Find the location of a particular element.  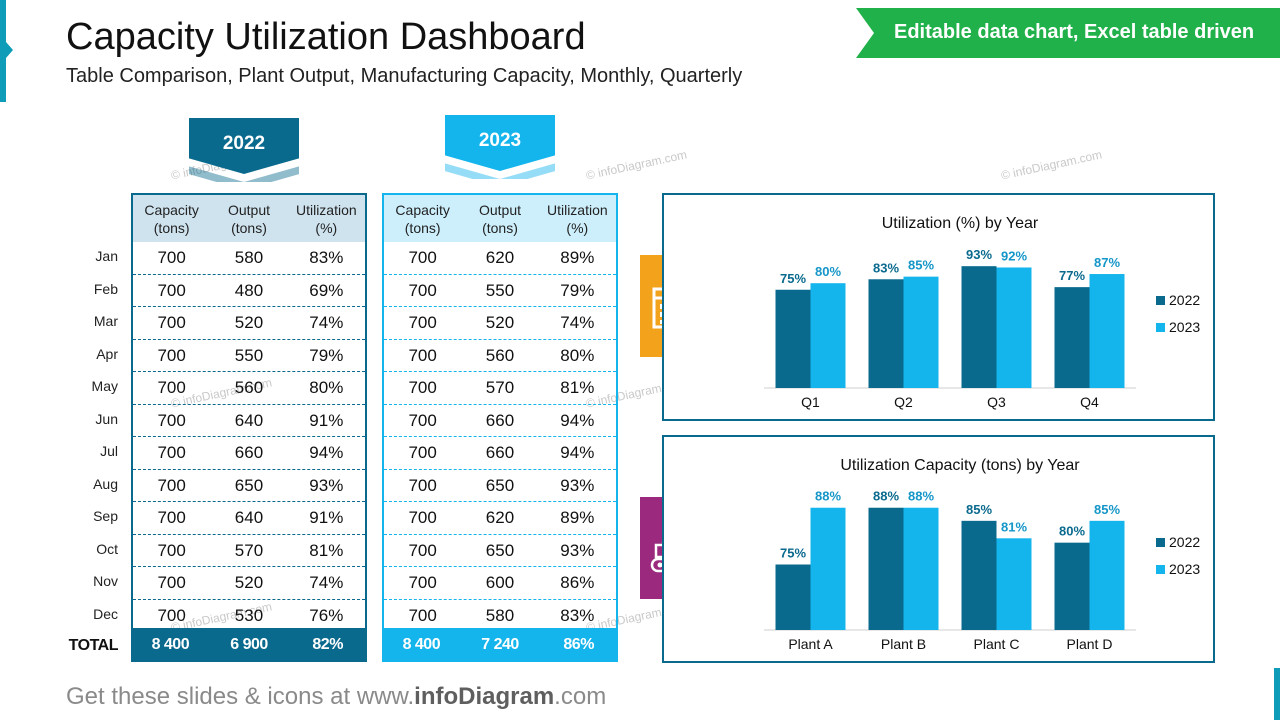

total-row: 8 400 7 240 86% is located at coordinates (500, 645).